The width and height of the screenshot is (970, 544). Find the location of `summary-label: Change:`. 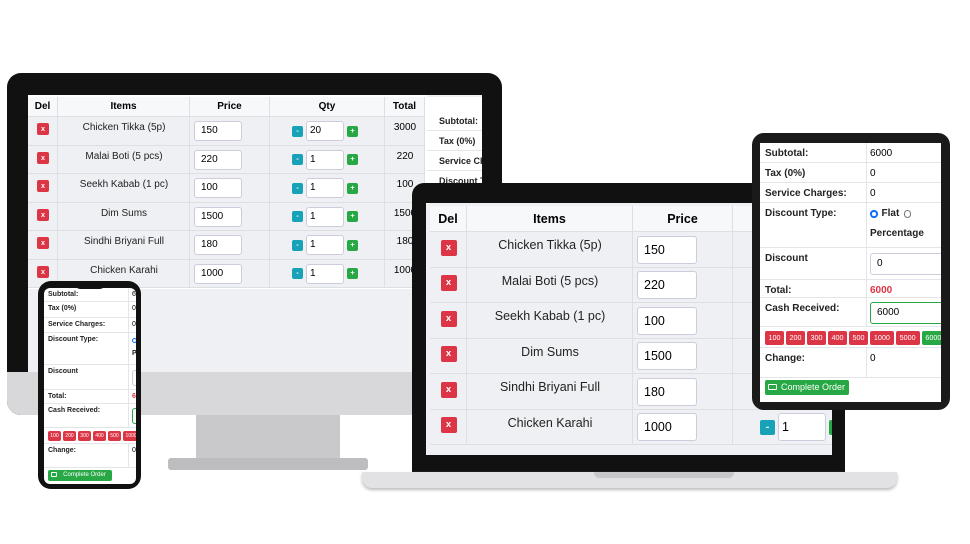

summary-label: Change: is located at coordinates (785, 358).